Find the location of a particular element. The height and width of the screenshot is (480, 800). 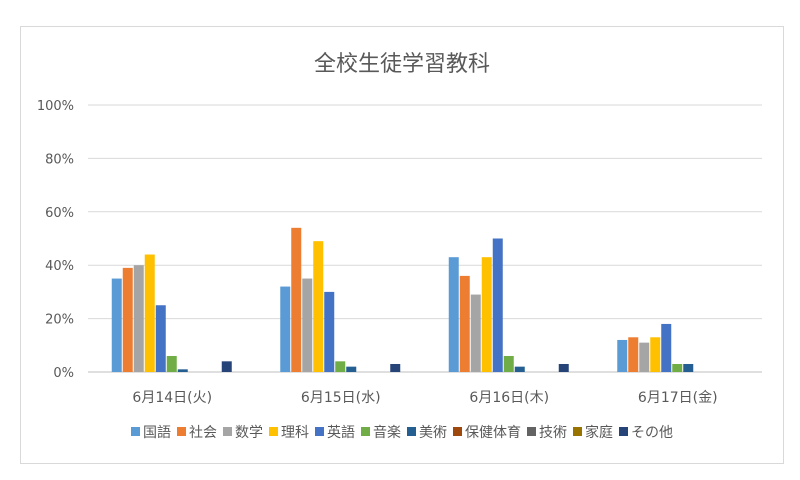

legend-item: 保健体育 is located at coordinates (487, 433).